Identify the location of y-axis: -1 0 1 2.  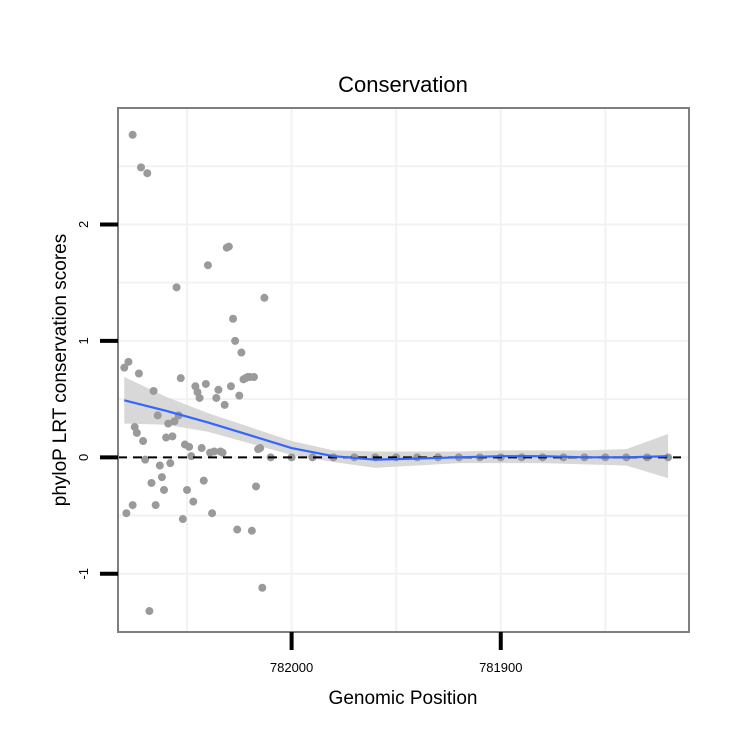
(97, 400).